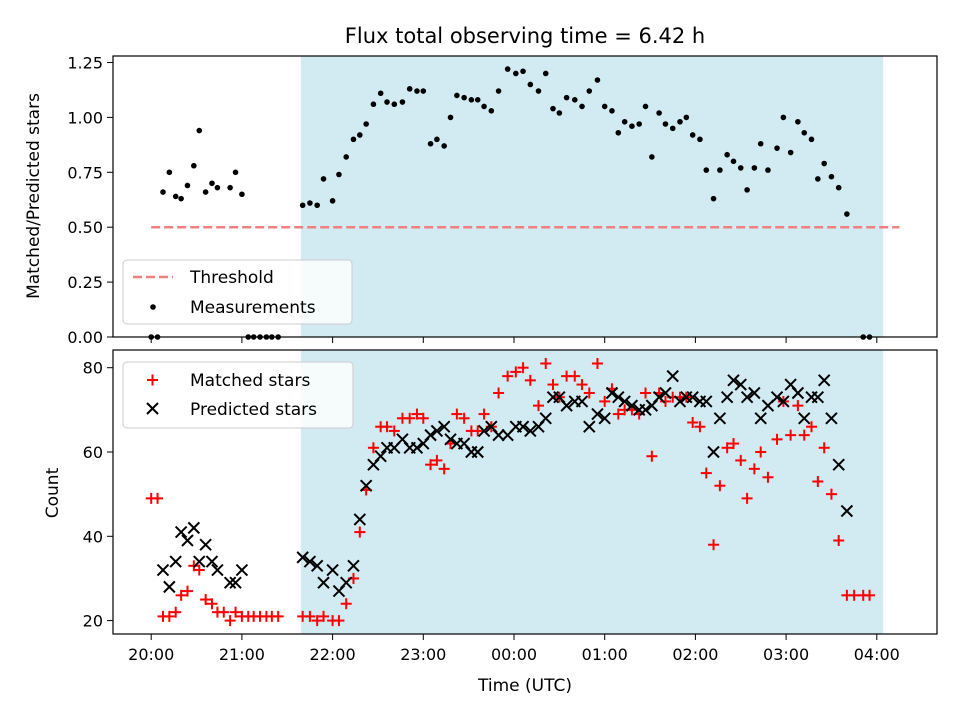 This screenshot has width=960, height=720. Describe the element at coordinates (605, 654) in the screenshot. I see `x-tick-label: 01:00` at that location.